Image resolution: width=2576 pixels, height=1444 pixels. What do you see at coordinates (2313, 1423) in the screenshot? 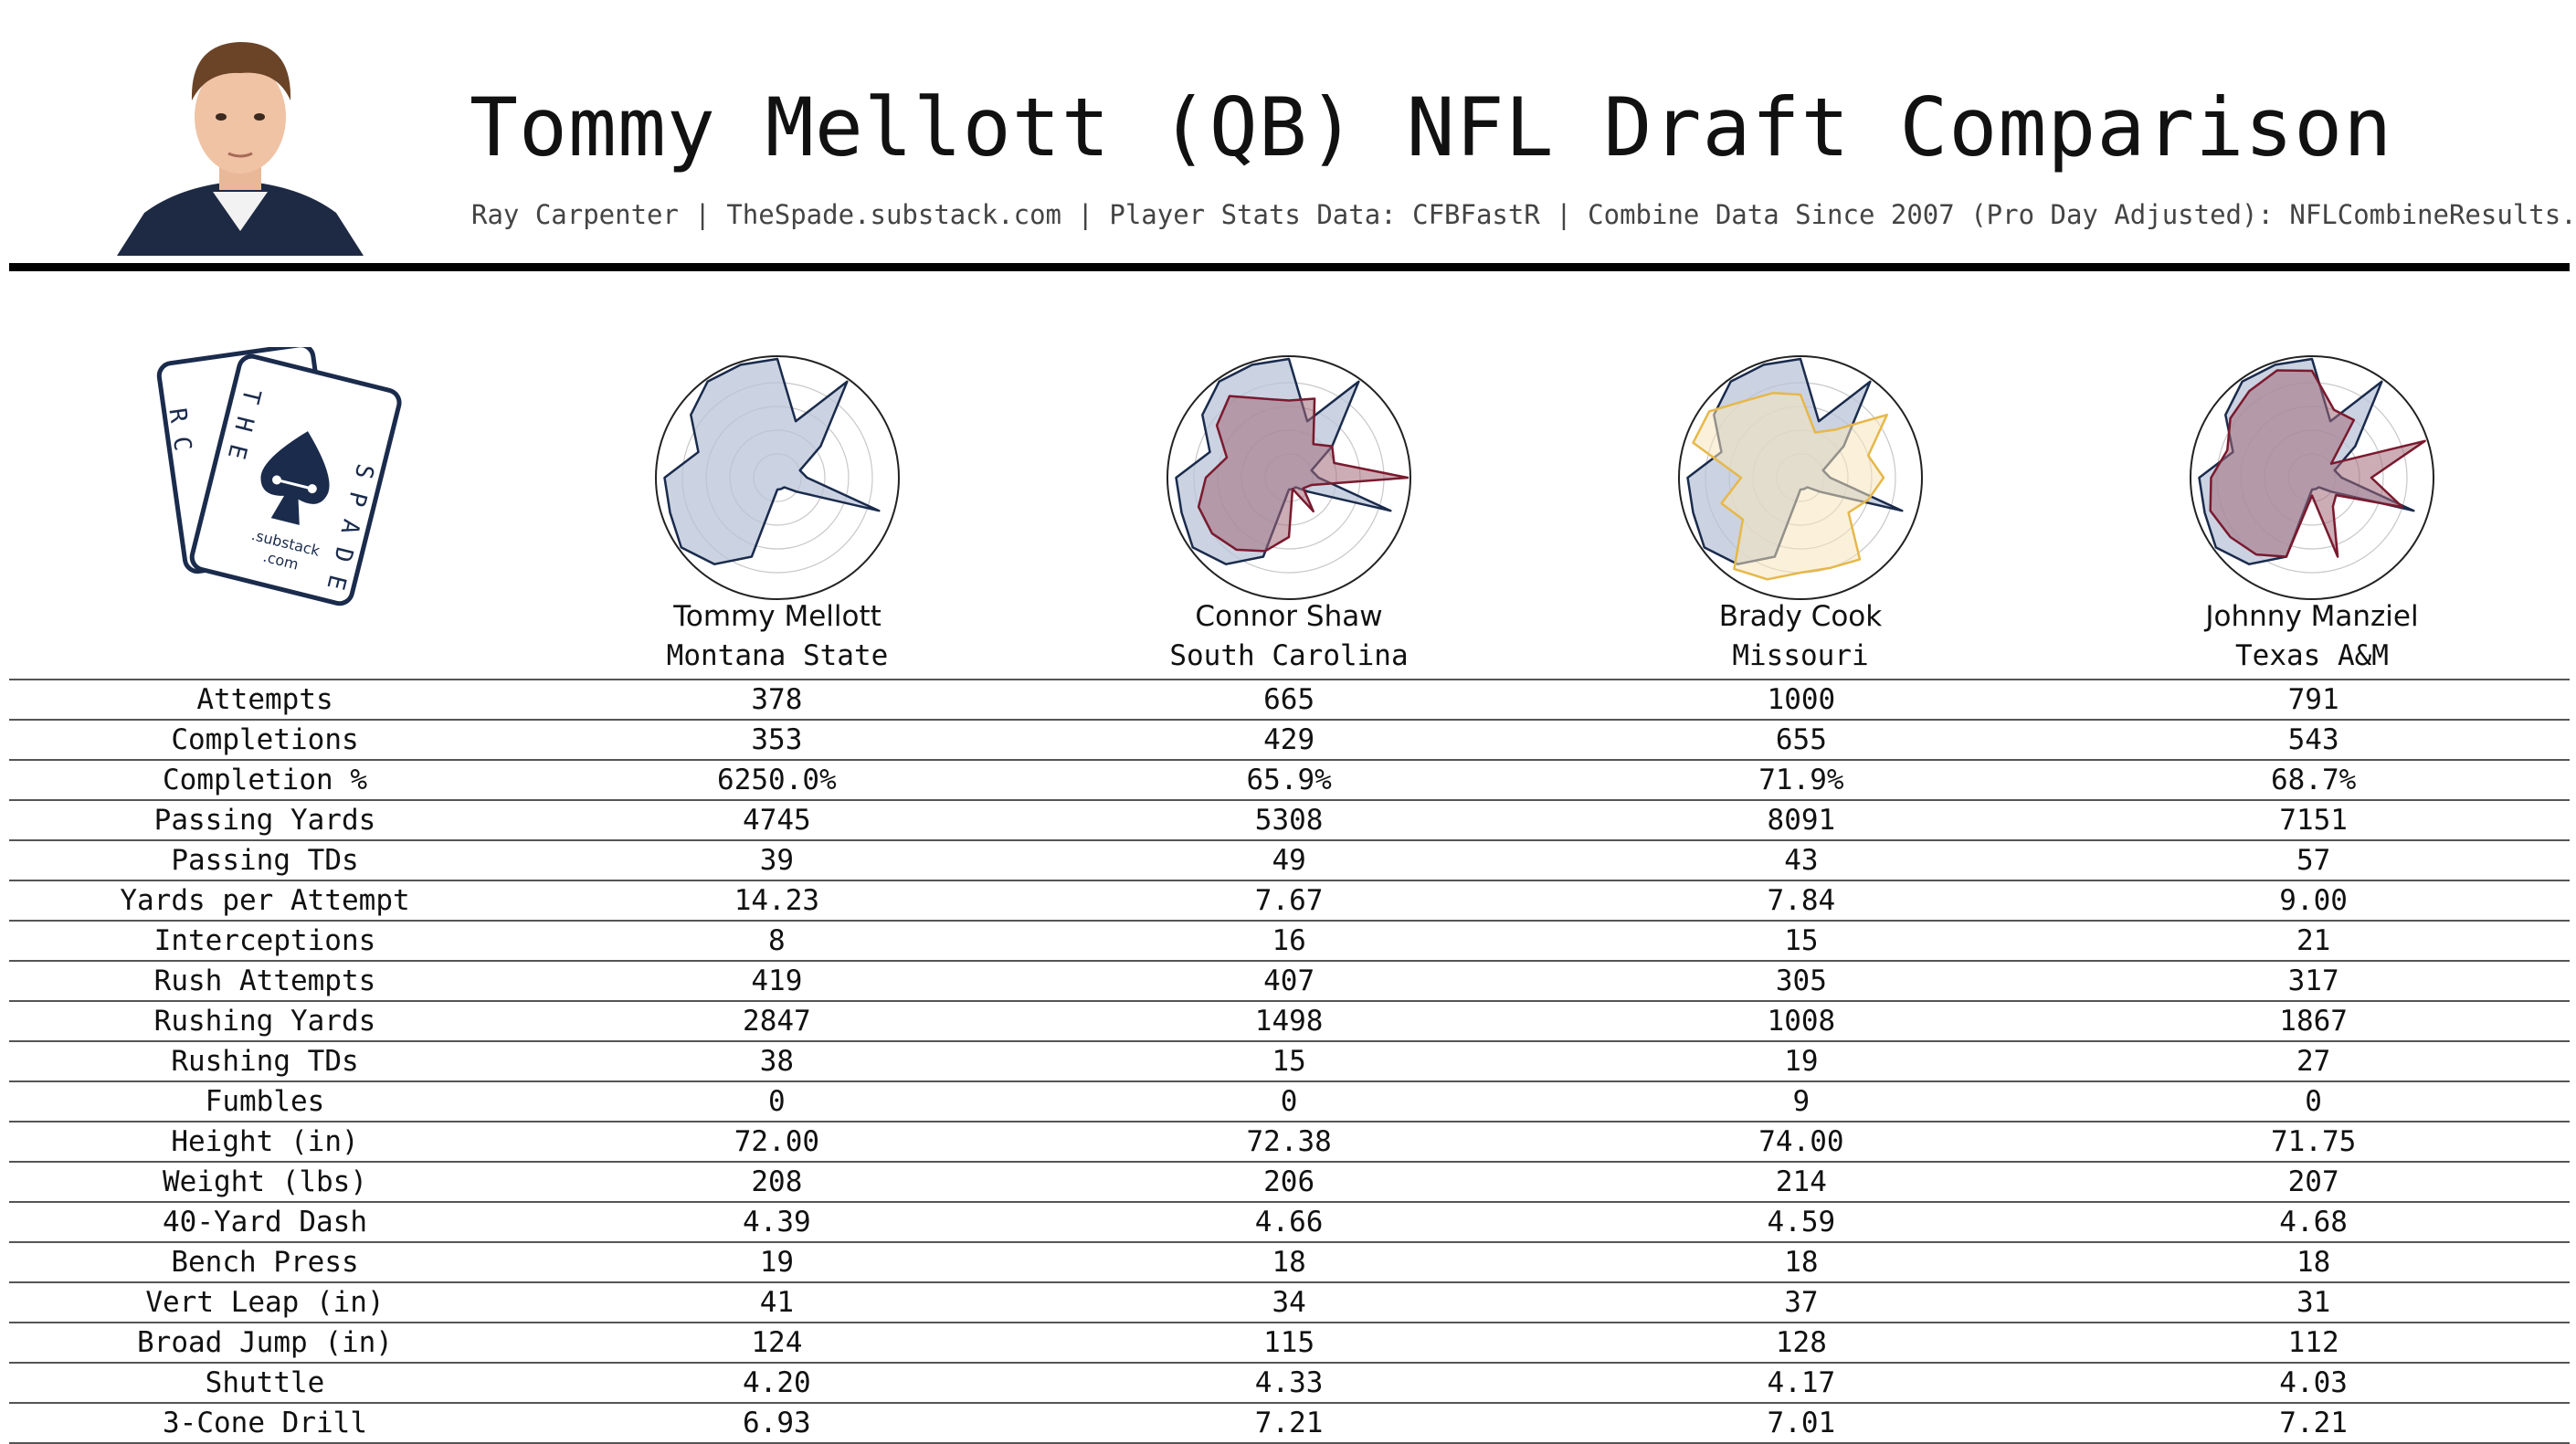
I see `stat-value: 7.21` at bounding box center [2313, 1423].